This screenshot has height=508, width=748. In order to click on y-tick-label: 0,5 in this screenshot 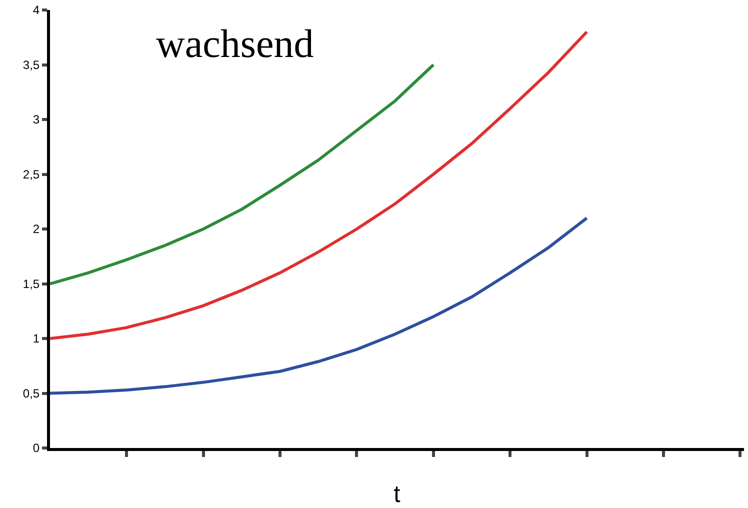, I will do `click(31, 393)`.